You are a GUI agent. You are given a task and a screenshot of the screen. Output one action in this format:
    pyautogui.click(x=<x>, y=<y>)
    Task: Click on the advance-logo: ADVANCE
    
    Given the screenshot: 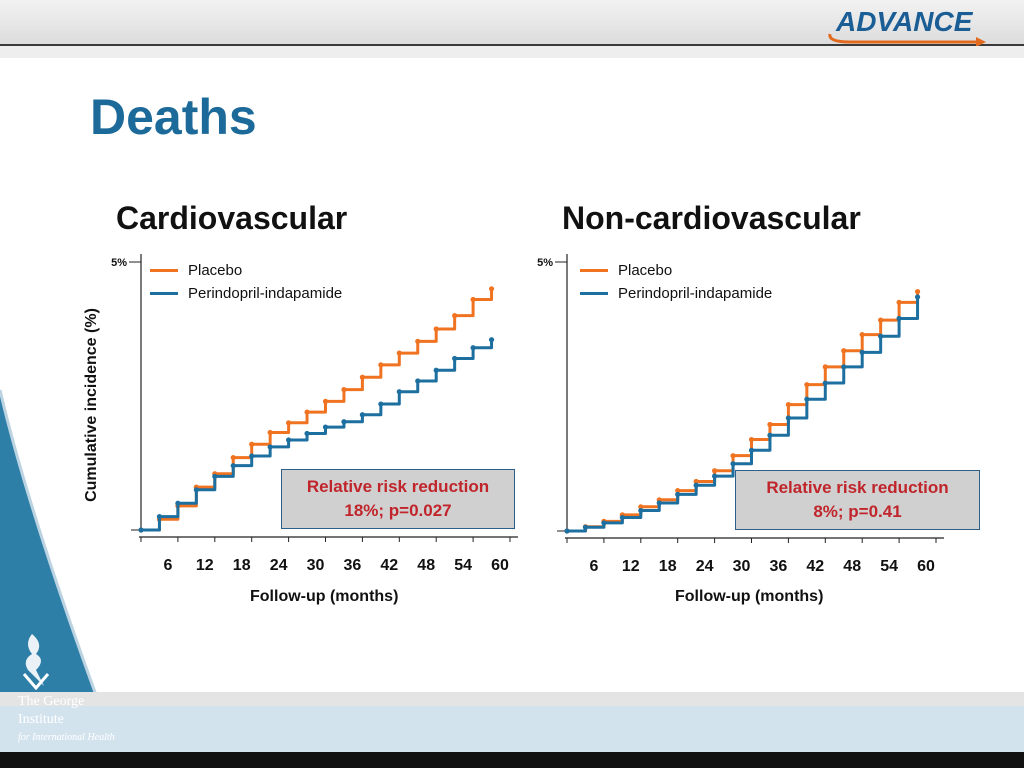 What is the action you would take?
    pyautogui.click(x=905, y=25)
    